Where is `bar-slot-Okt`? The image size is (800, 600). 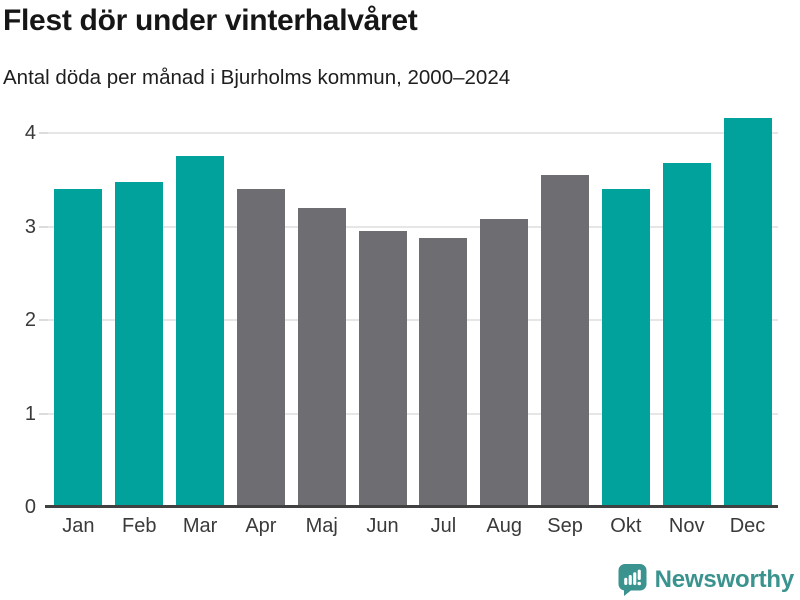 bar-slot-Okt is located at coordinates (625, 308).